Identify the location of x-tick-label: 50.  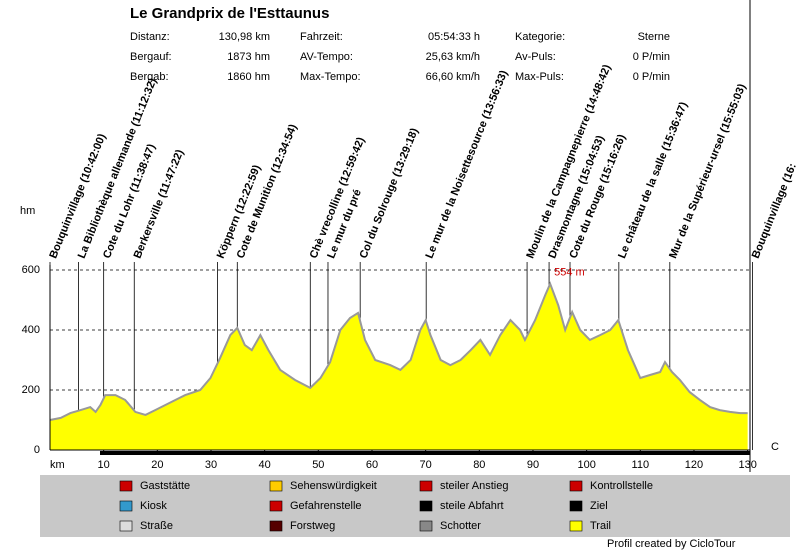
(318, 465).